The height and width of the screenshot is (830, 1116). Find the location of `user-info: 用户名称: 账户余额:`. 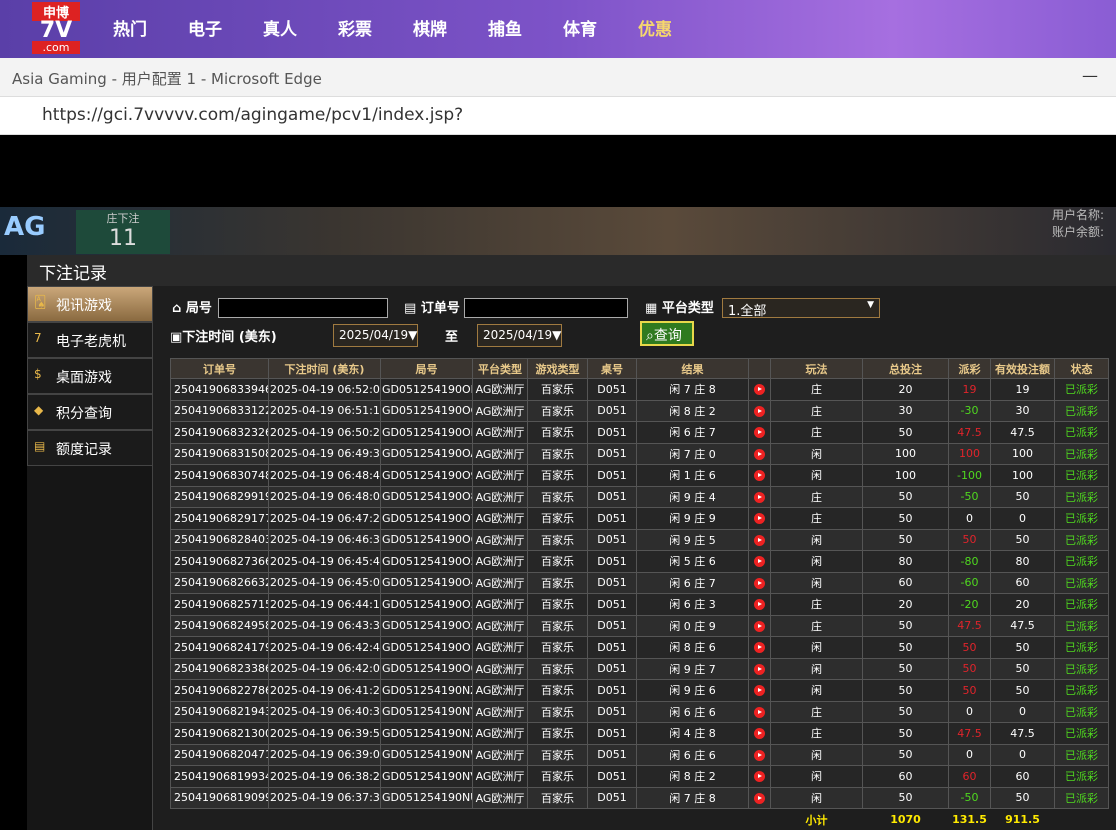

user-info: 用户名称: 账户余额: is located at coordinates (1078, 224).